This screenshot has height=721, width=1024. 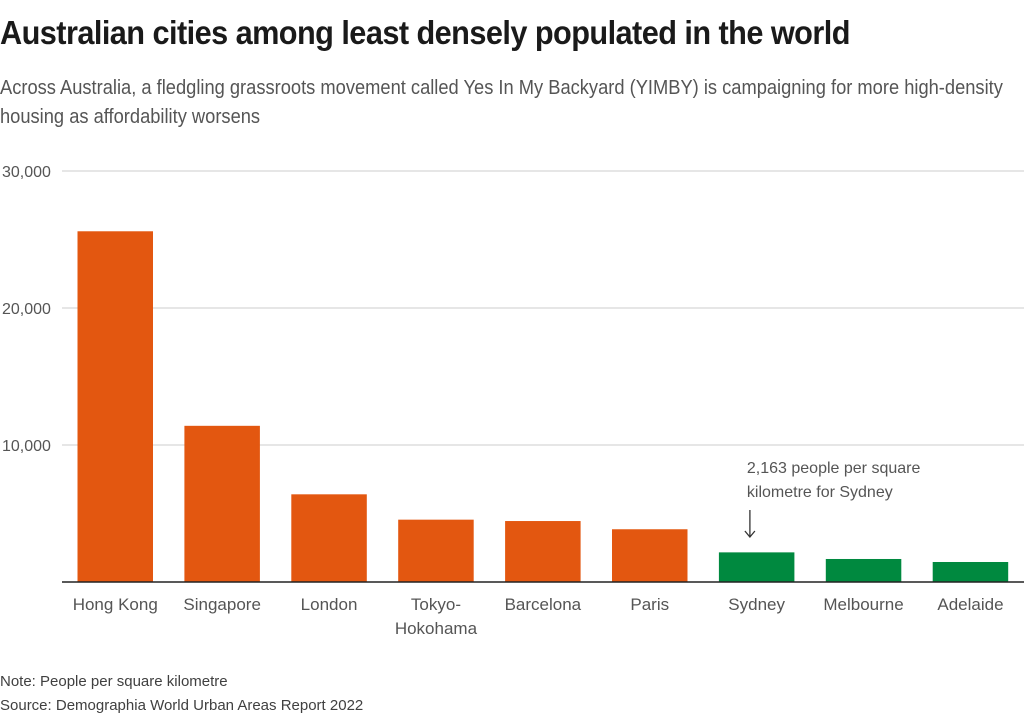 What do you see at coordinates (756, 604) in the screenshot?
I see `x-tick-label: Sydney` at bounding box center [756, 604].